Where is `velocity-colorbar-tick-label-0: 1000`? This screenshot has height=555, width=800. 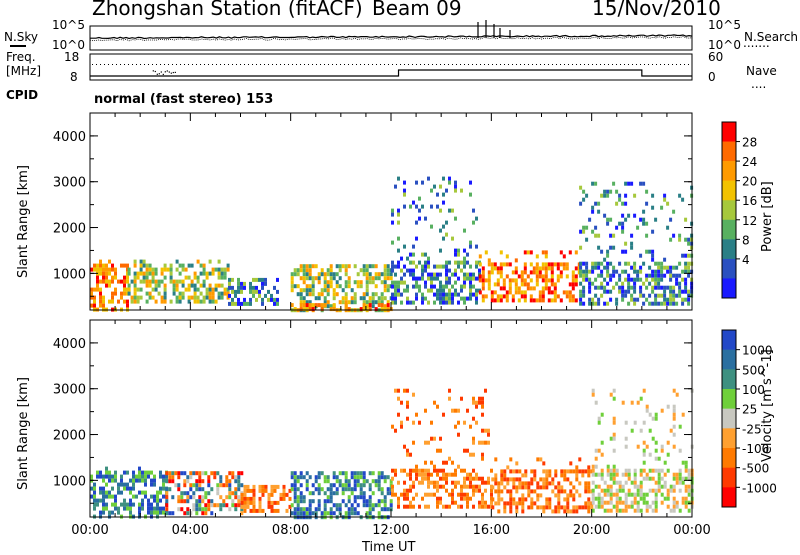 velocity-colorbar-tick-label-0: 1000 is located at coordinates (757, 351).